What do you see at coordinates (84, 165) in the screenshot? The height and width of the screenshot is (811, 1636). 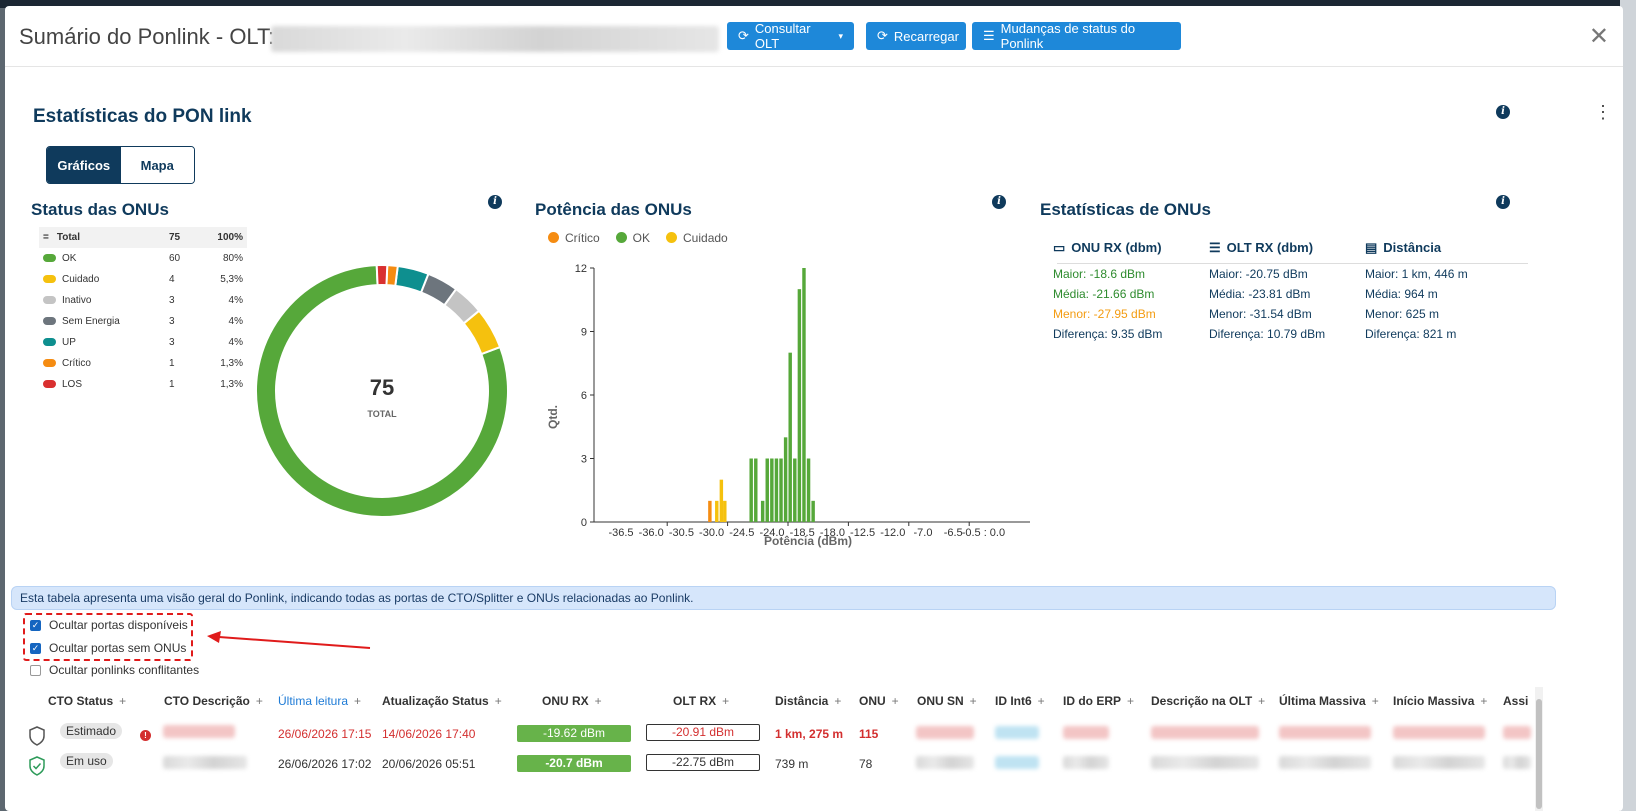 I see `tab-graficos: Gráficos` at bounding box center [84, 165].